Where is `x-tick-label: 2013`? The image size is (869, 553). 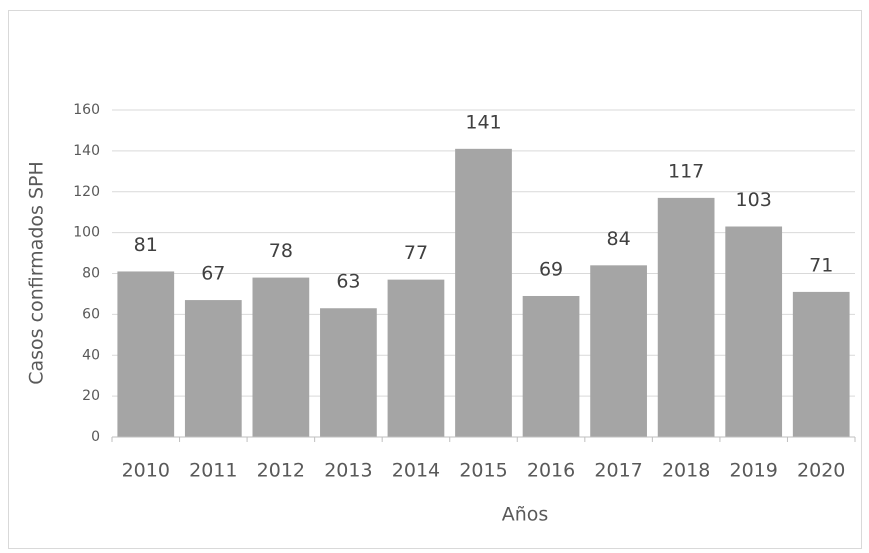
x-tick-label: 2013 is located at coordinates (348, 471).